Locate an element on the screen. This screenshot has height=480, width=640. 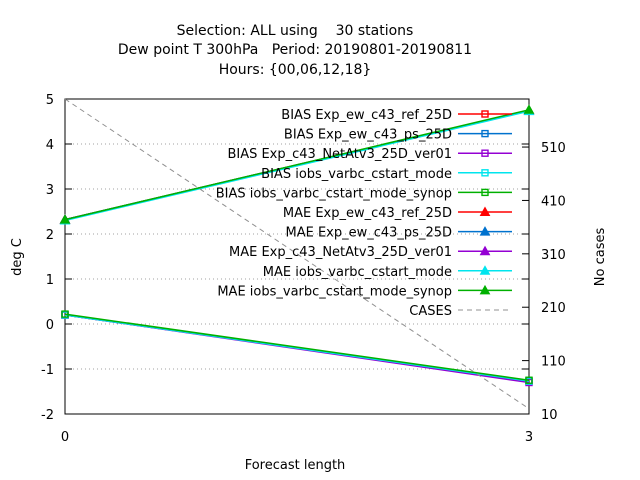
x-tick-label: 0 is located at coordinates (65, 437).